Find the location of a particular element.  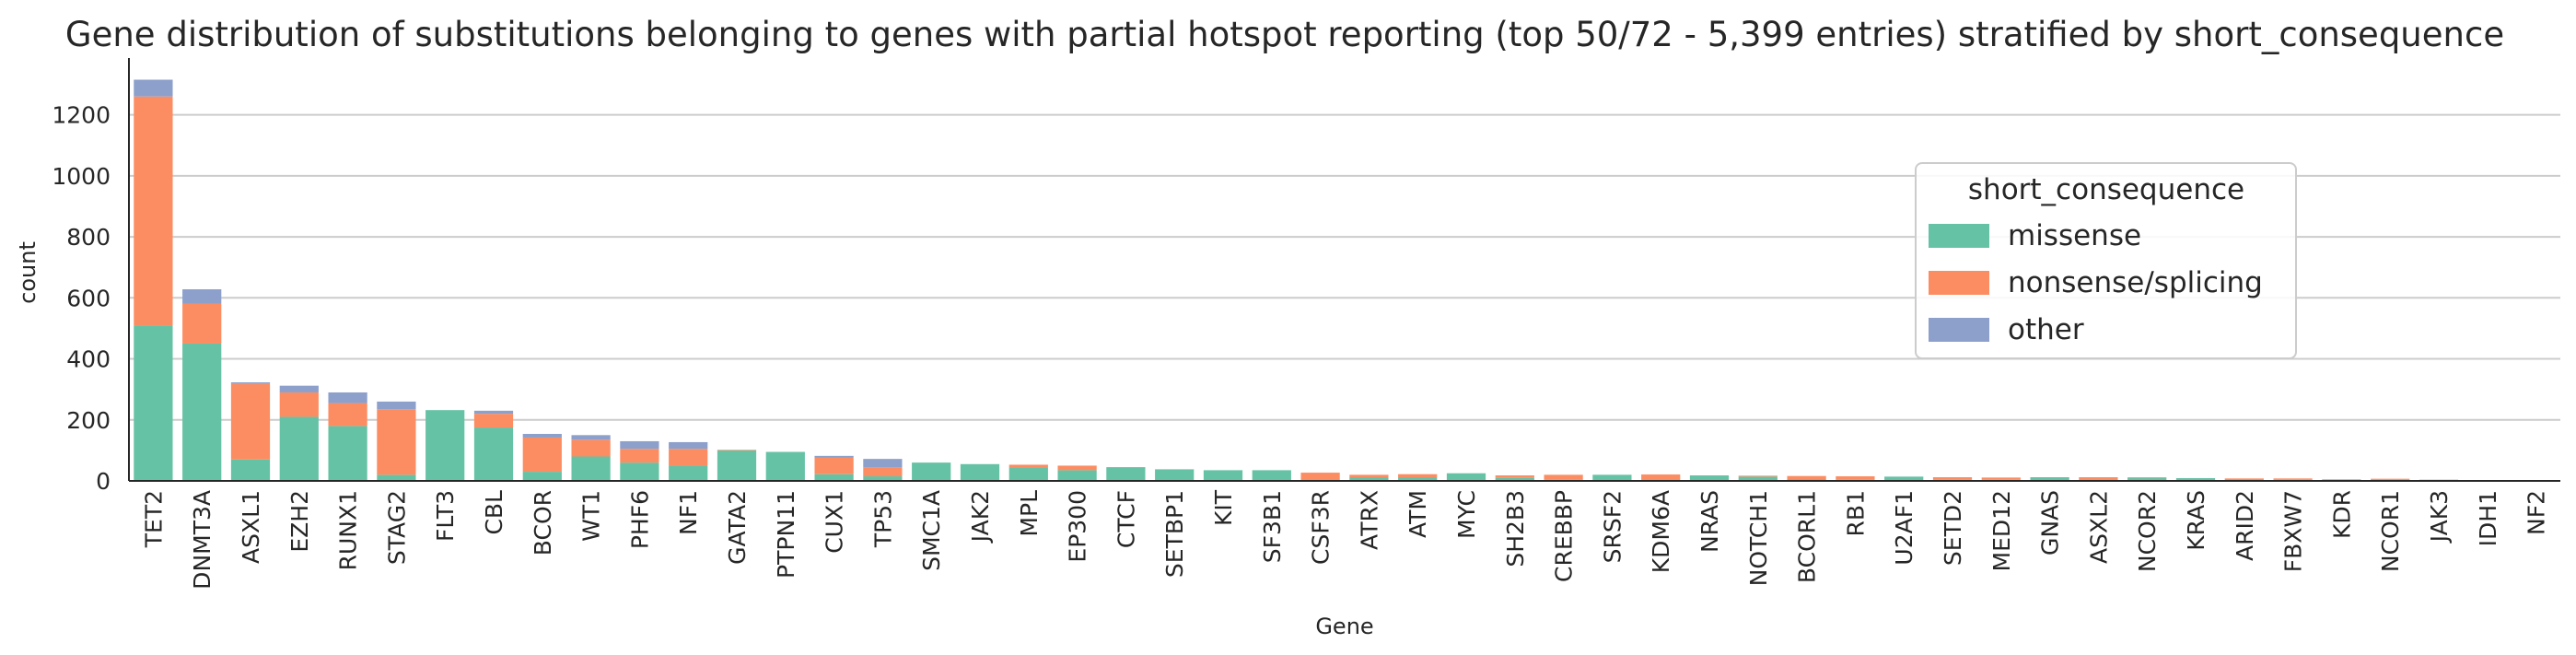

x-tick-label: JAK2 is located at coordinates (980, 517).